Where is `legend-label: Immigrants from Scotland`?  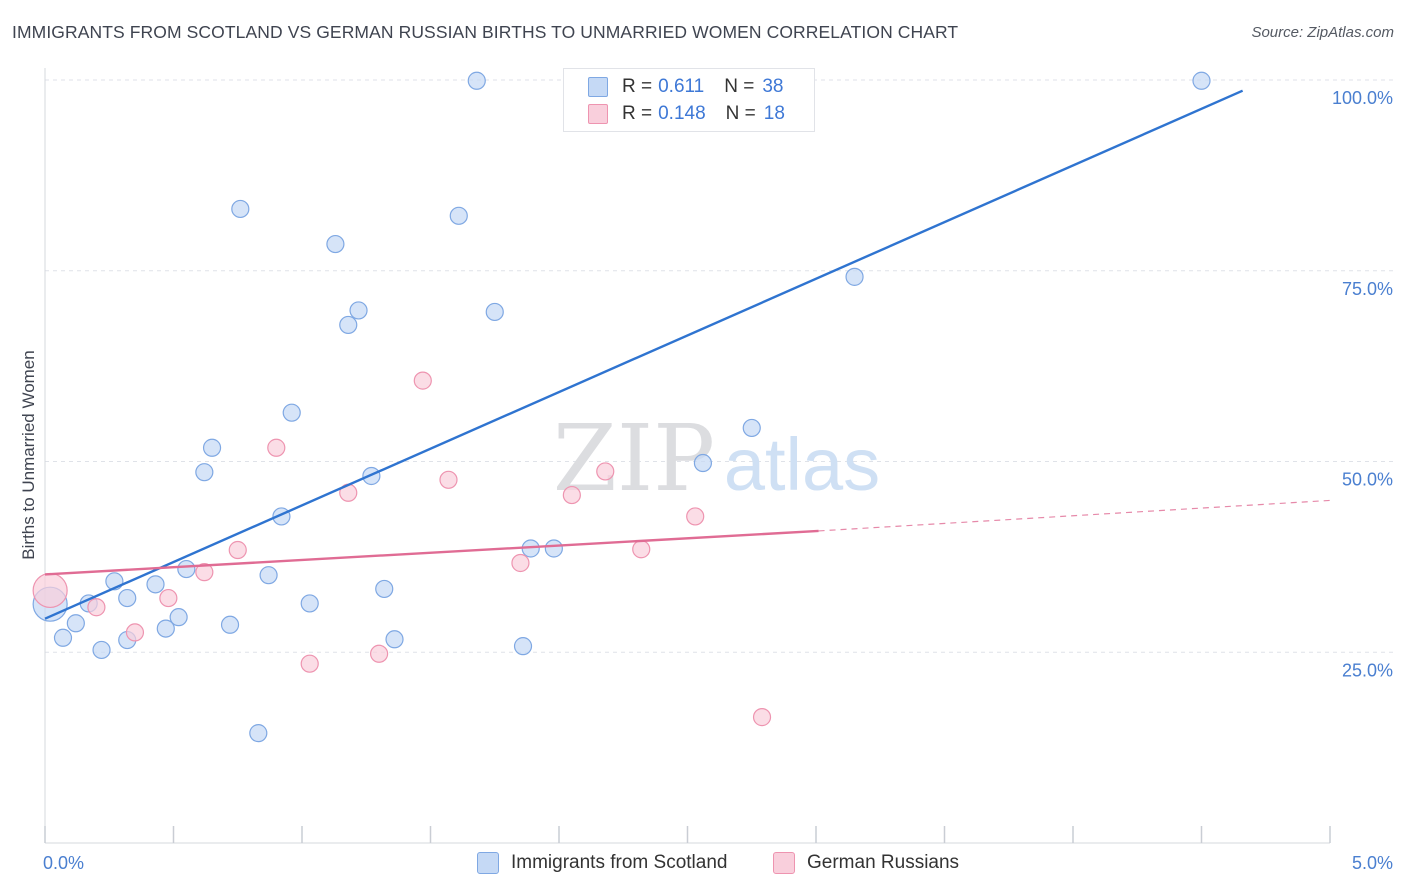 legend-label: Immigrants from Scotland is located at coordinates (619, 862).